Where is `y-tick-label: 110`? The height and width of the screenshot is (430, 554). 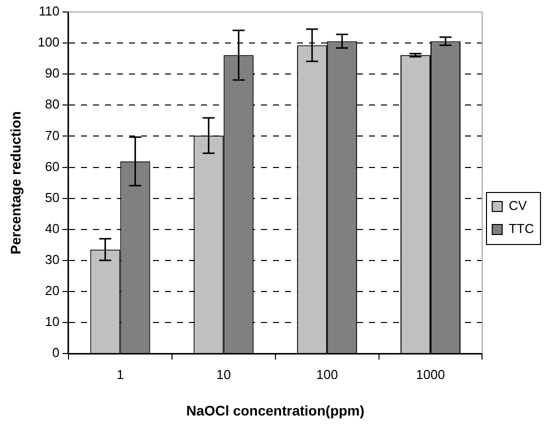
y-tick-label: 110 is located at coordinates (49, 11).